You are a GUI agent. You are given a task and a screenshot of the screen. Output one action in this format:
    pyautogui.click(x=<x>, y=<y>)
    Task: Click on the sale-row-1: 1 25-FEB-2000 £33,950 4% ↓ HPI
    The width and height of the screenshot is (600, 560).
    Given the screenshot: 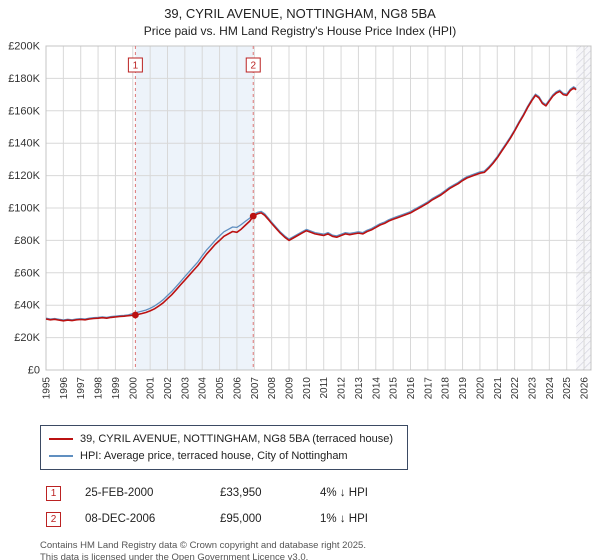 What is the action you would take?
    pyautogui.click(x=323, y=493)
    